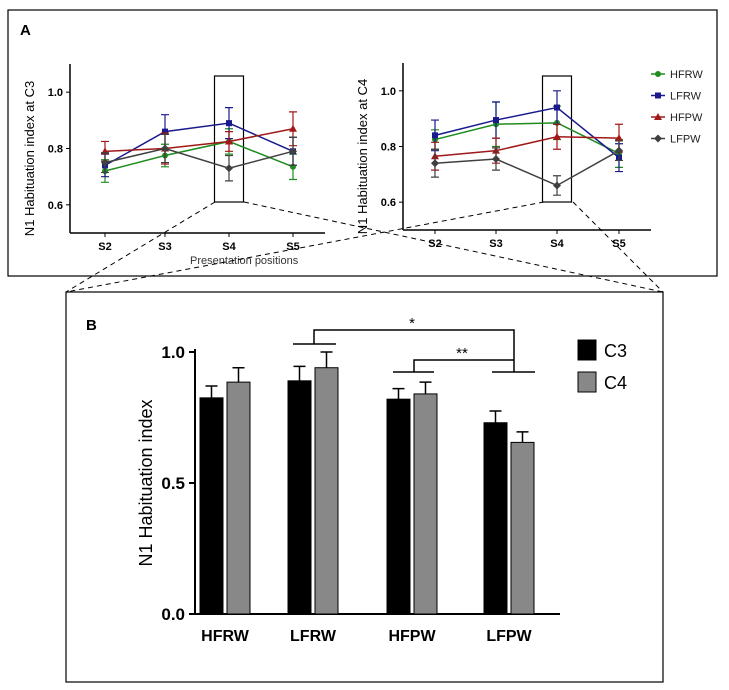 The height and width of the screenshot is (690, 729). I want to click on legend-label-c4: C4, so click(615, 383).